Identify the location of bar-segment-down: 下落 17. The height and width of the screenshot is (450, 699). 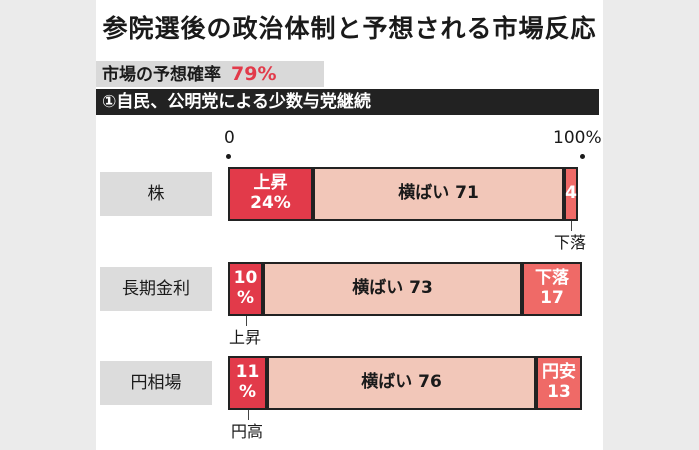
(552, 289).